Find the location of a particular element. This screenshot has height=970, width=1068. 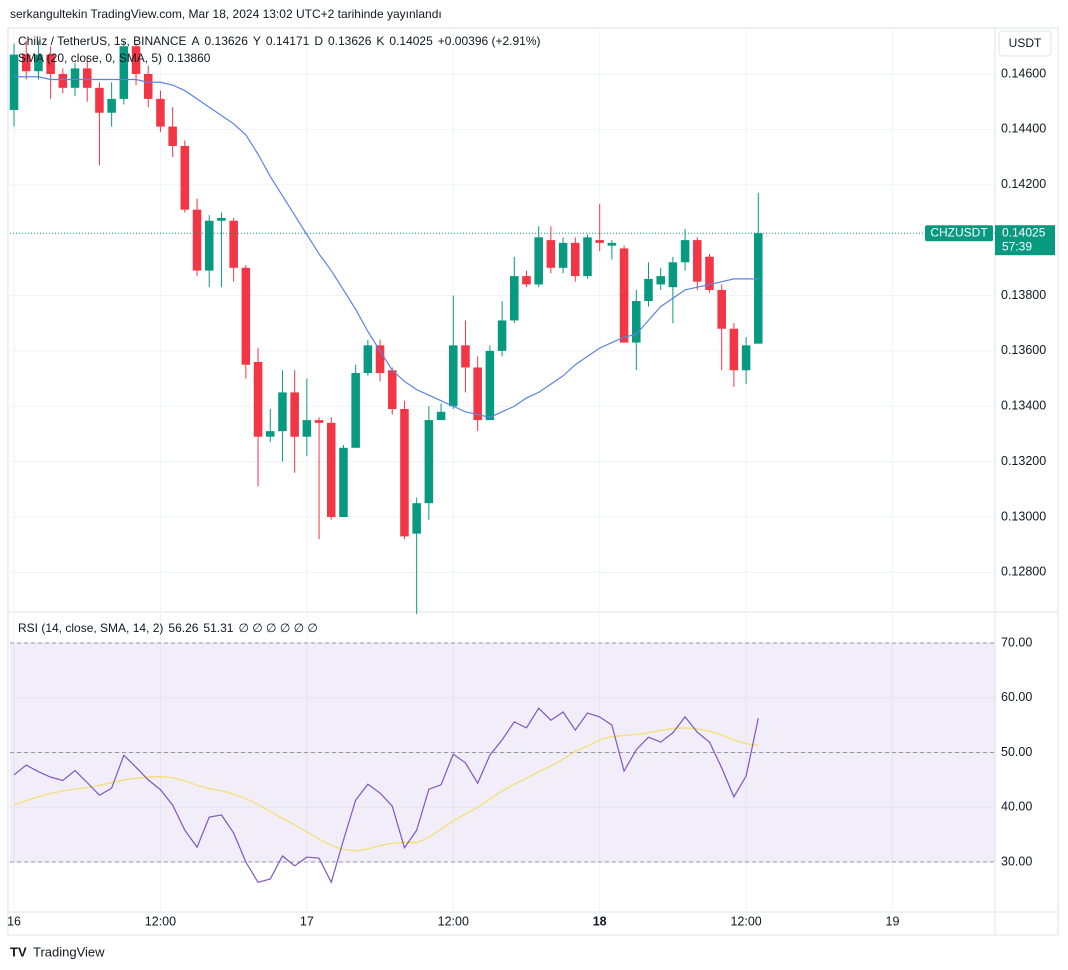

ohlc-key: Y is located at coordinates (257, 41).